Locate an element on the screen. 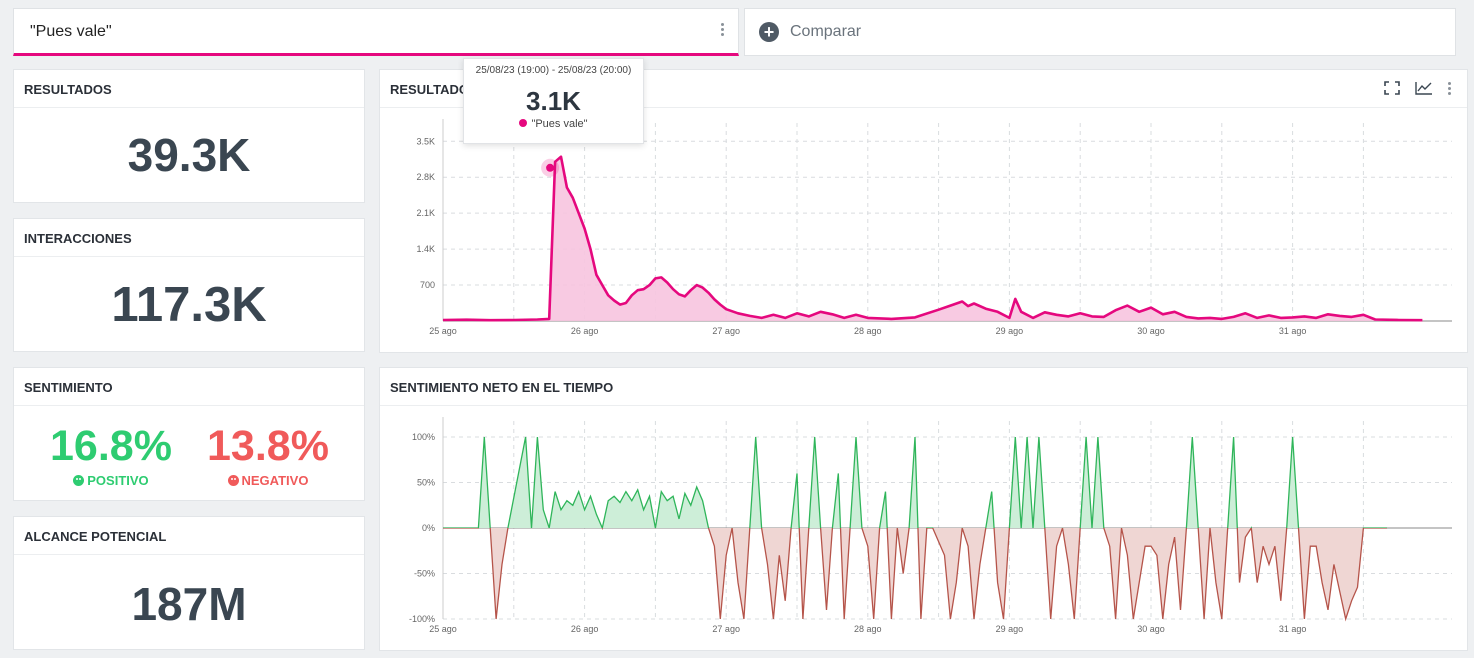 The height and width of the screenshot is (658, 1474). reach-card: ALCANCE POTENCIAL 187M is located at coordinates (189, 583).